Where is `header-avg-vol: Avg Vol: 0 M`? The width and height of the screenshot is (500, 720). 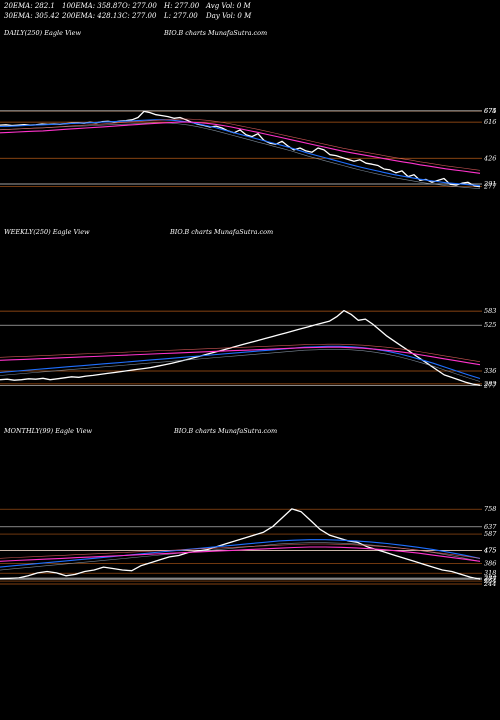
header-avg-vol: Avg Vol: 0 M is located at coordinates (228, 6).